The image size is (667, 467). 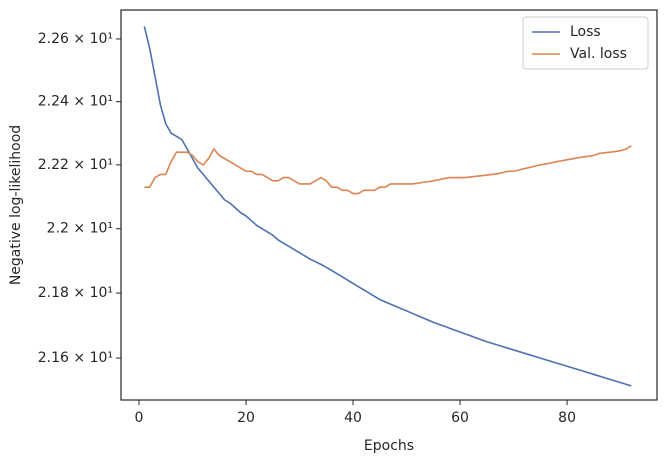 What do you see at coordinates (585, 32) in the screenshot?
I see `legend-label: Loss` at bounding box center [585, 32].